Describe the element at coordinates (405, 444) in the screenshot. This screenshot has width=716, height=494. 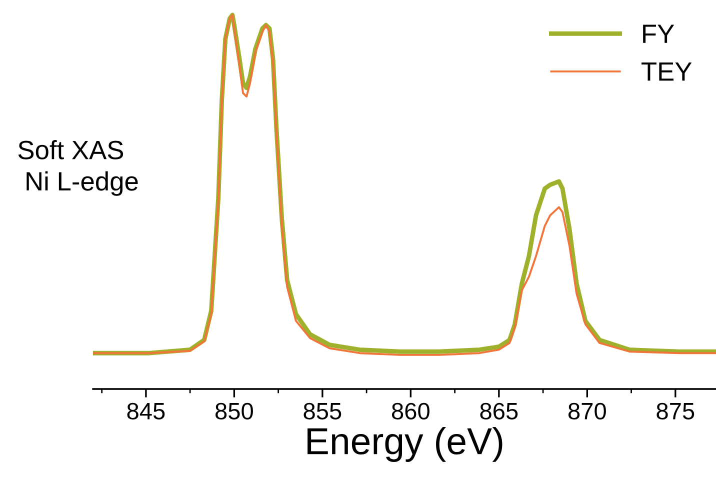
I see `x-axis-title: Energy (eV)` at that location.